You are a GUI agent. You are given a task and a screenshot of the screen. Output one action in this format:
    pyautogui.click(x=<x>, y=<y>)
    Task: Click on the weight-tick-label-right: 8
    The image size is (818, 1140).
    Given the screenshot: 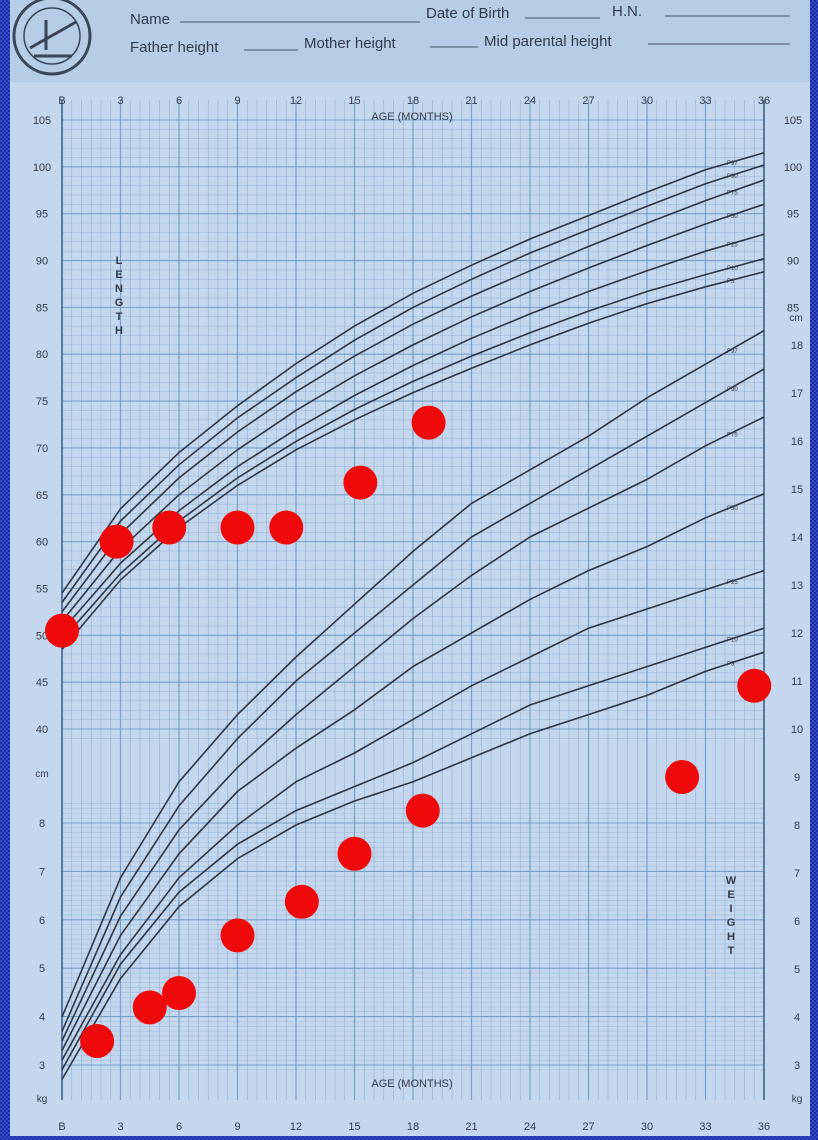 What is the action you would take?
    pyautogui.click(x=797, y=826)
    